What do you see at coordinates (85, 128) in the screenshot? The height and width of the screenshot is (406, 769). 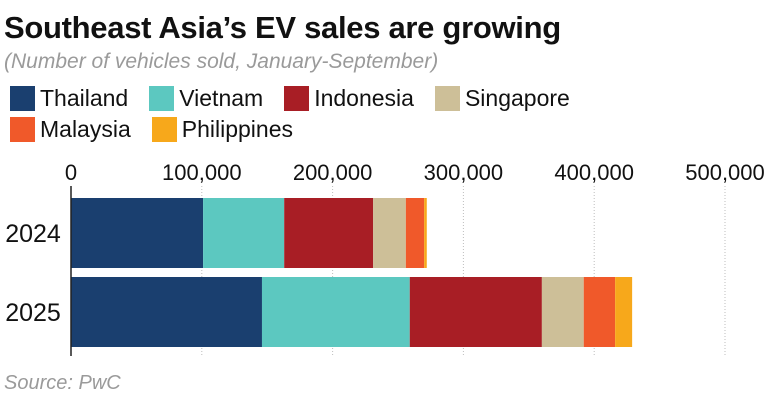 I see `legend-label: Malaysia` at bounding box center [85, 128].